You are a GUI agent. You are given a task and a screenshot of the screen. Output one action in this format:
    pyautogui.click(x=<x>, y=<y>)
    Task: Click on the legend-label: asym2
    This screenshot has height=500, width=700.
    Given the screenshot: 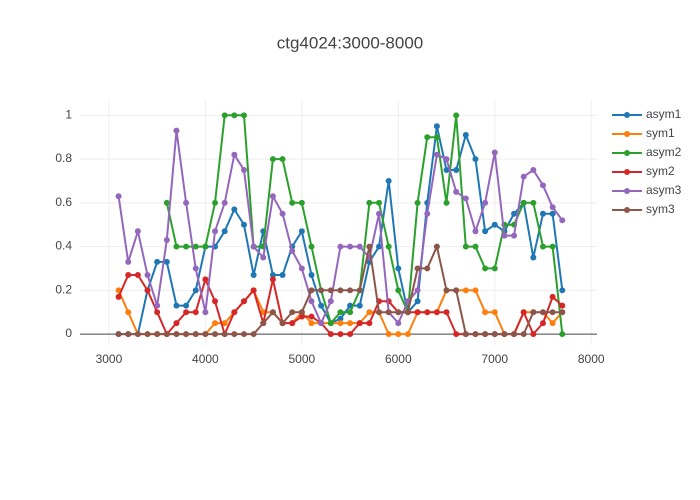 What is the action you would take?
    pyautogui.click(x=664, y=152)
    